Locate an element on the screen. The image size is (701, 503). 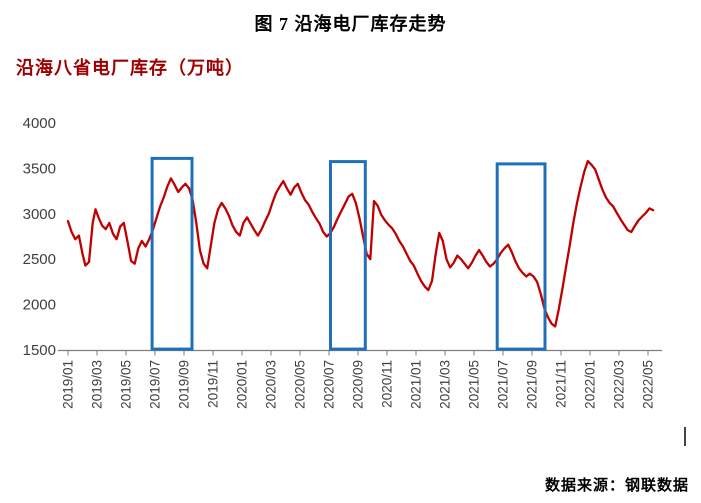
y-axis-tick-label: 2500 is located at coordinates (39, 259).